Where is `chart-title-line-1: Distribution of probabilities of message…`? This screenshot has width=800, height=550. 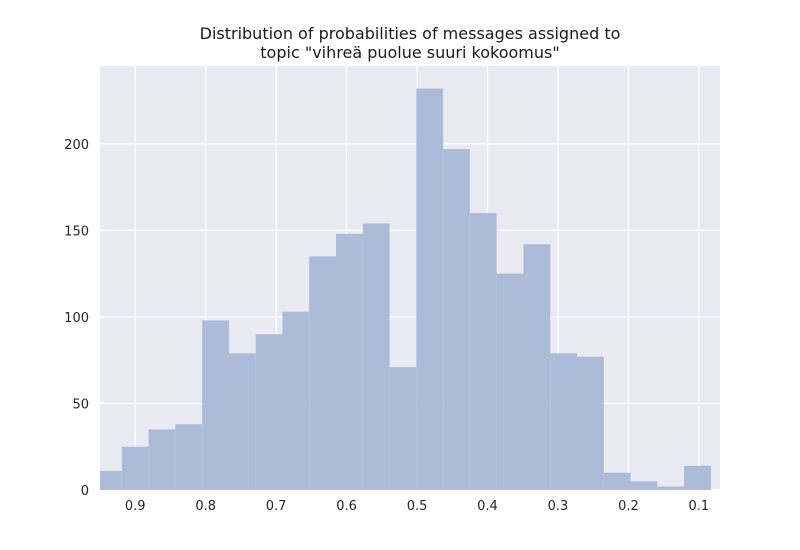 chart-title-line-1: Distribution of probabilities of message… is located at coordinates (410, 33).